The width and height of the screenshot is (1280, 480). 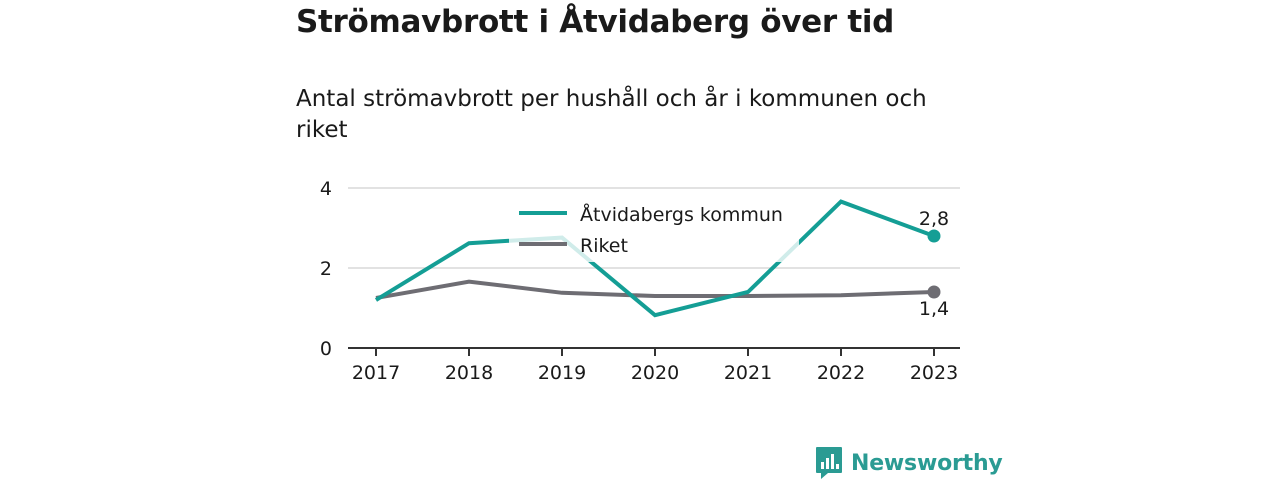 I want to click on end-marker-atvidaberg, so click(x=934, y=236).